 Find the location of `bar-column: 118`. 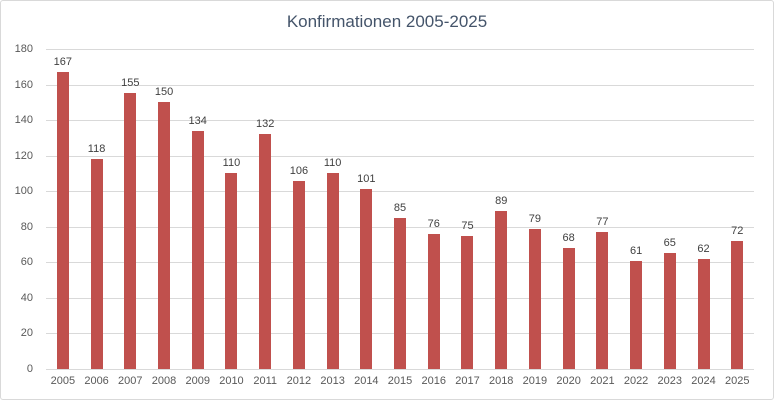

bar-column: 118 is located at coordinates (97, 209).